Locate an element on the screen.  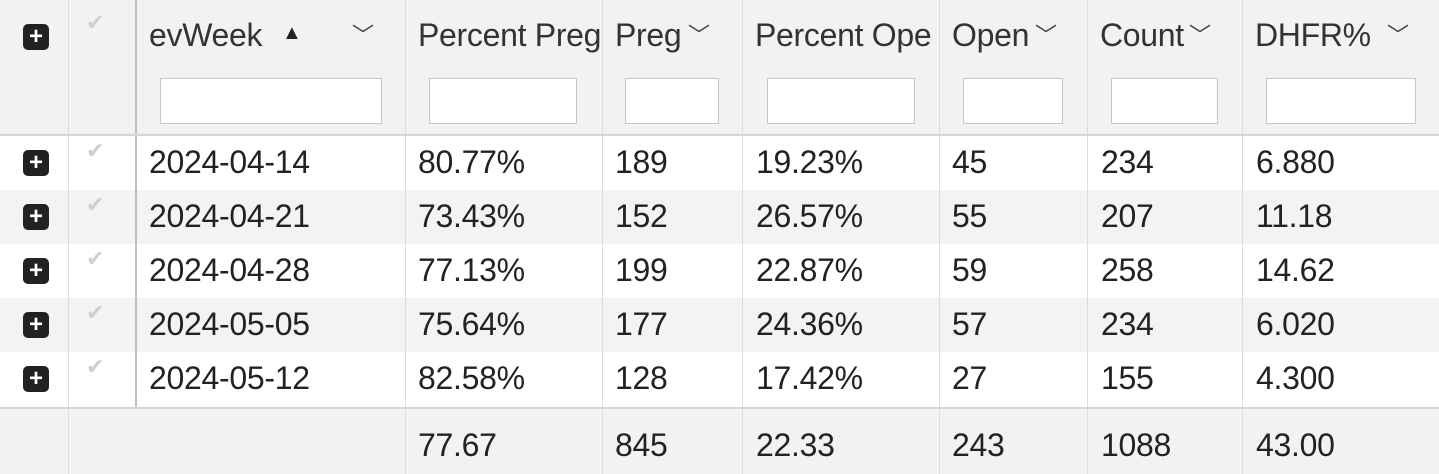
total-percent-open: 22.33 is located at coordinates (795, 445).